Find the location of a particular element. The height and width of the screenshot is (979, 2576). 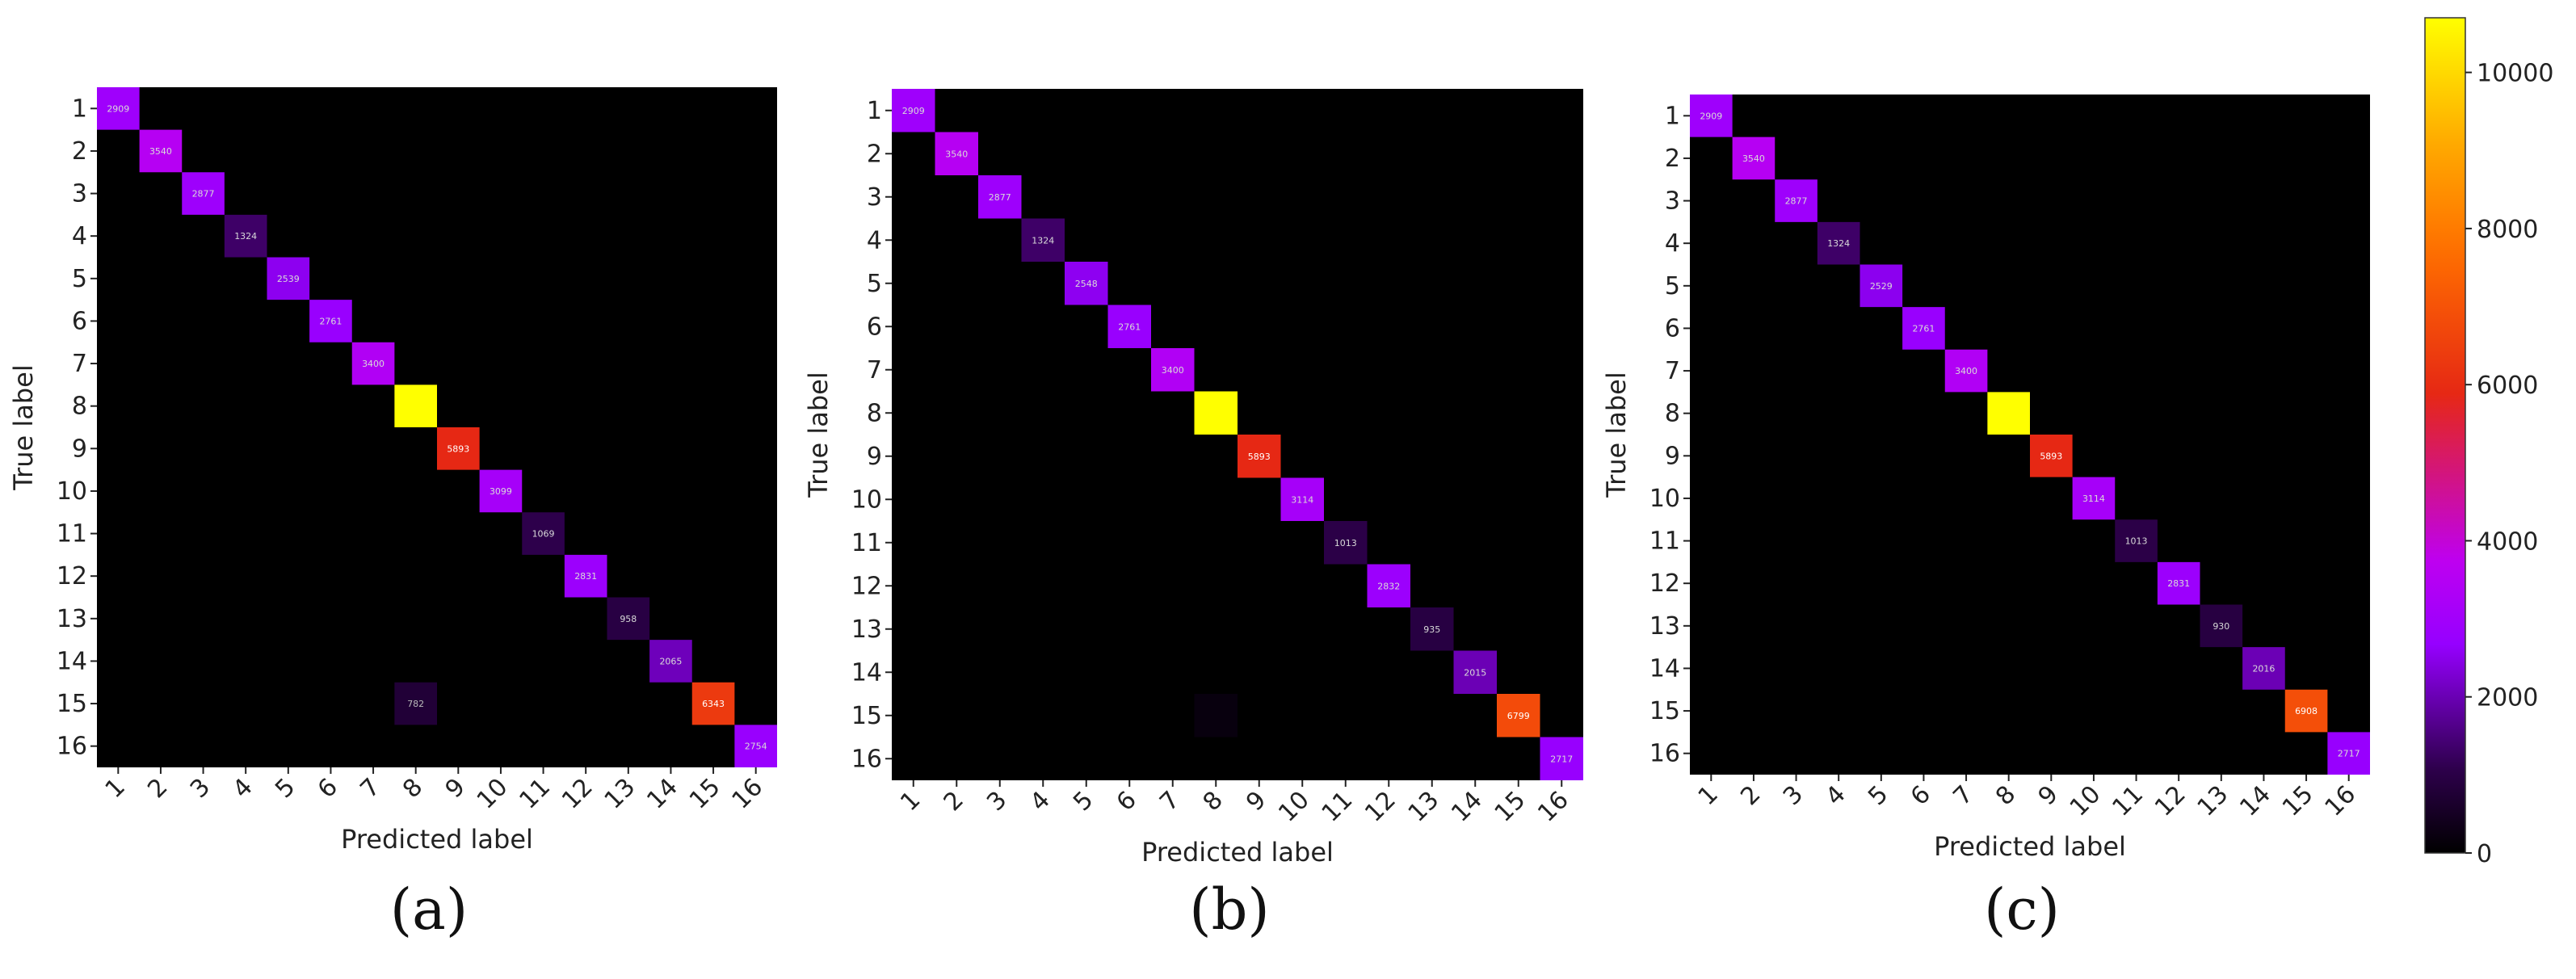

x-tick-label: 14 is located at coordinates (1467, 807).